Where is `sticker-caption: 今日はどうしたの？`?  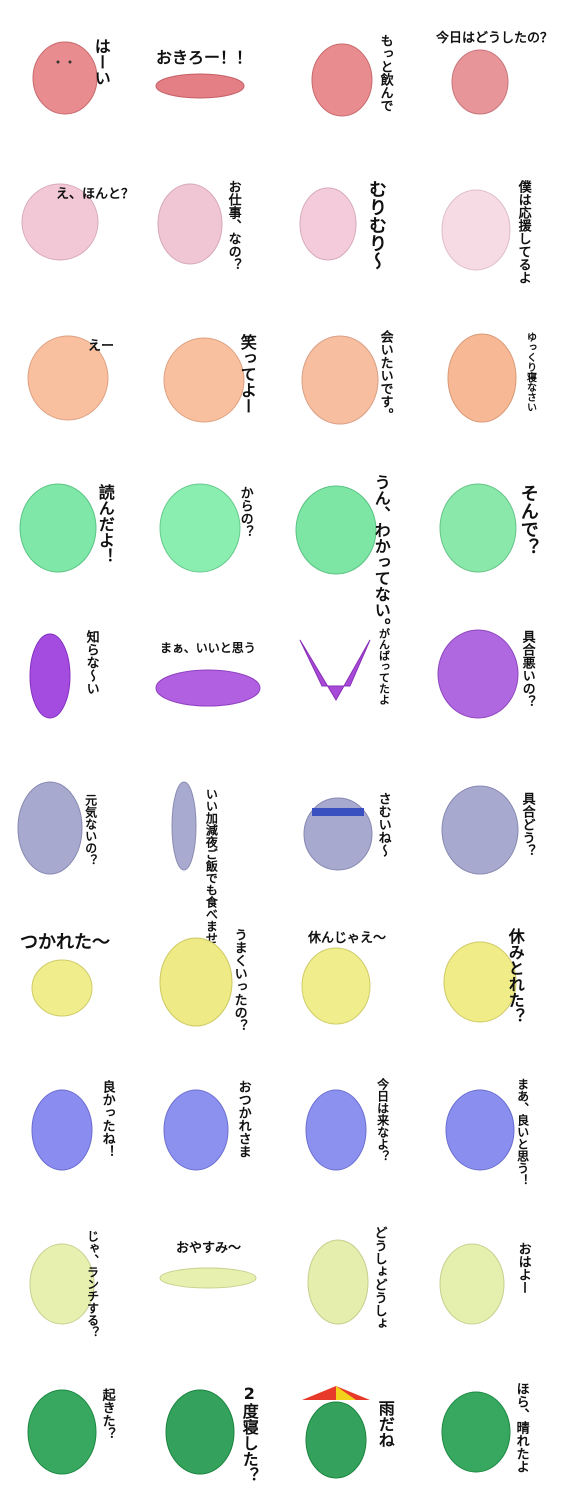 sticker-caption: 今日はどうしたの？ is located at coordinates (495, 38).